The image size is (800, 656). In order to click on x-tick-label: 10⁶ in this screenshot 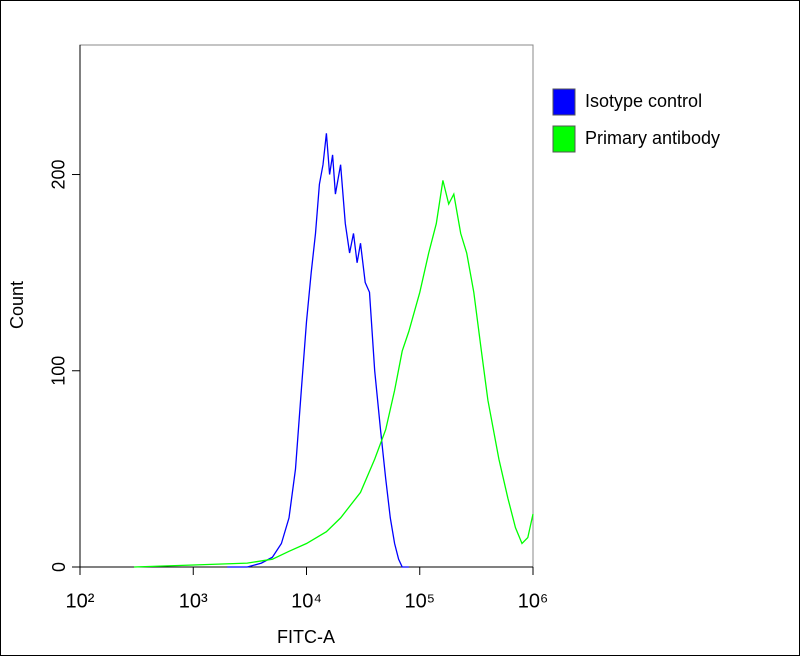, I will do `click(533, 601)`.